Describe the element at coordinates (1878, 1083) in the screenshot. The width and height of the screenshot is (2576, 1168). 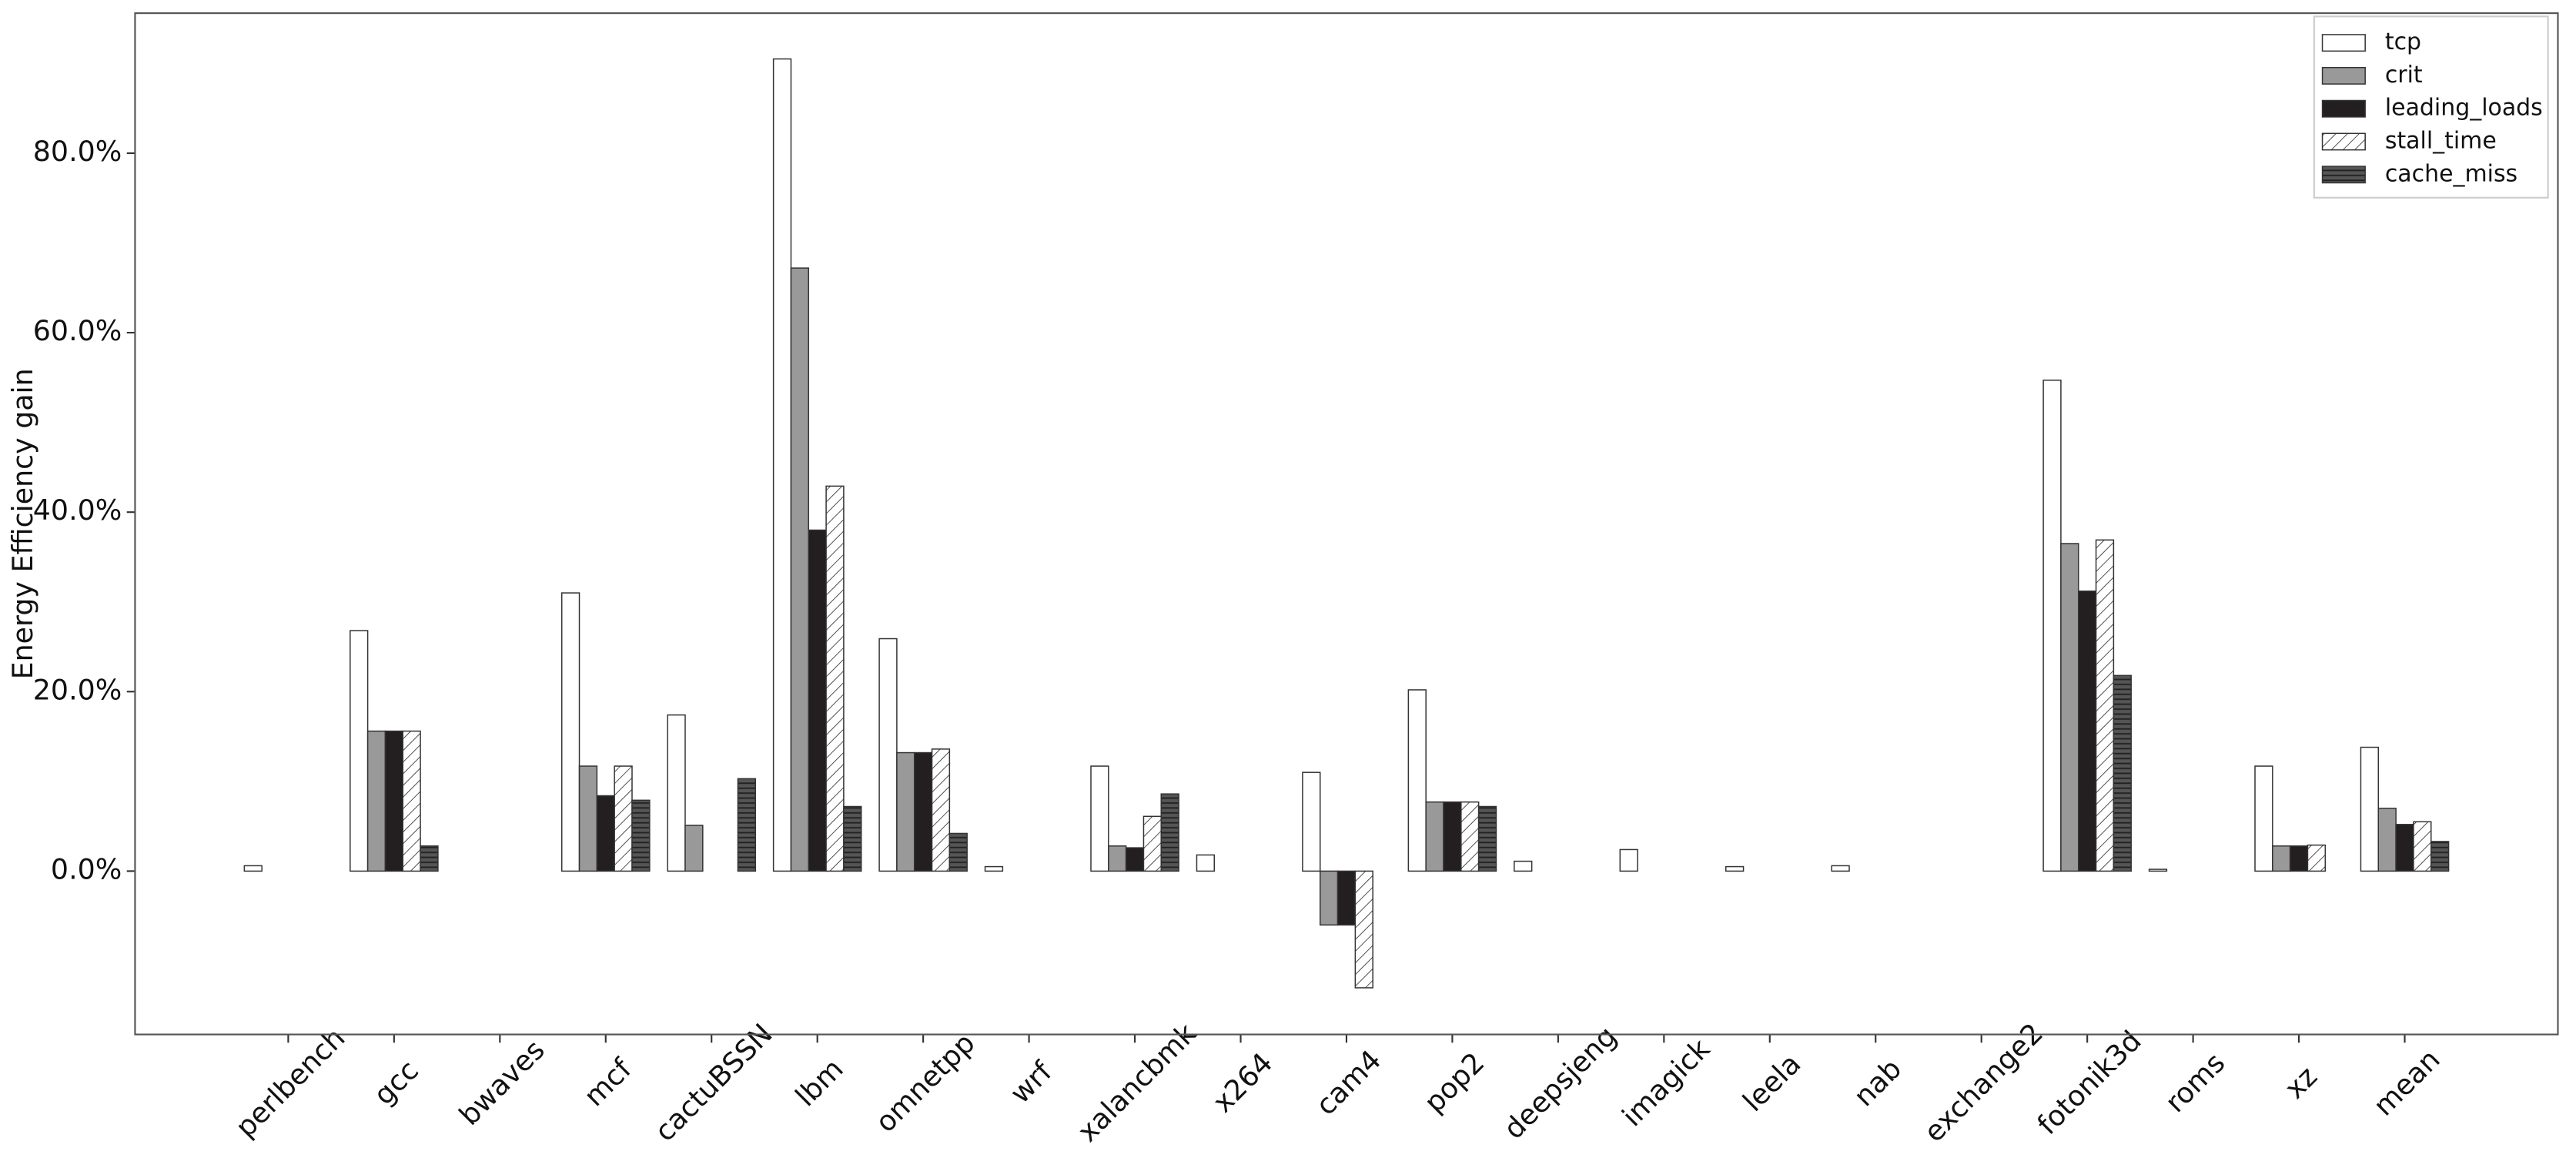
I see `x-tick-label: nab` at that location.